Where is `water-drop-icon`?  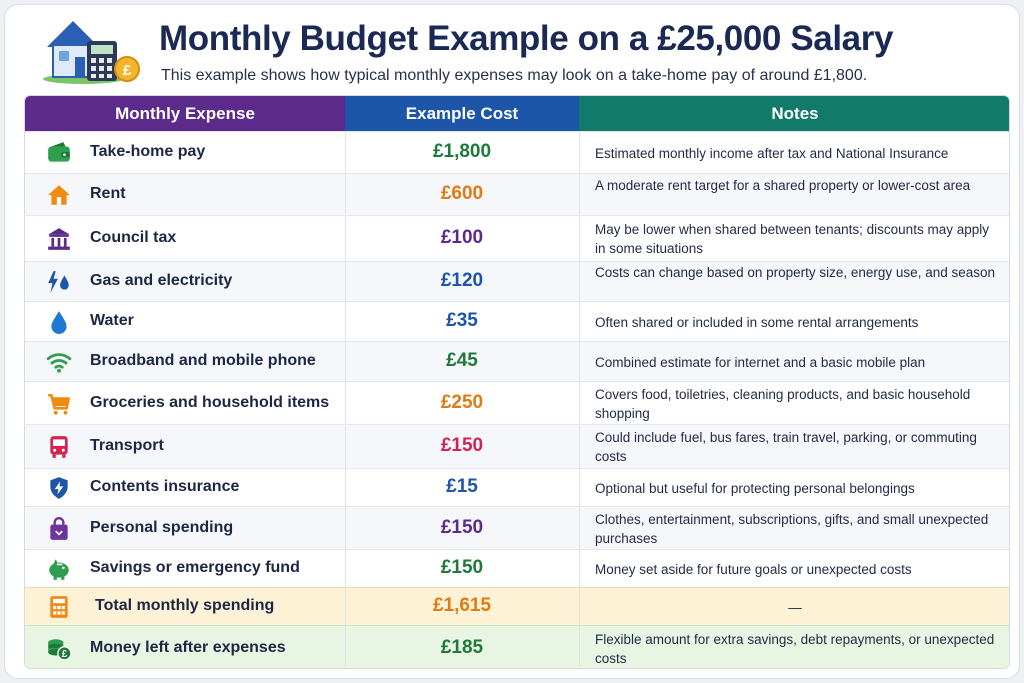 water-drop-icon is located at coordinates (59, 322).